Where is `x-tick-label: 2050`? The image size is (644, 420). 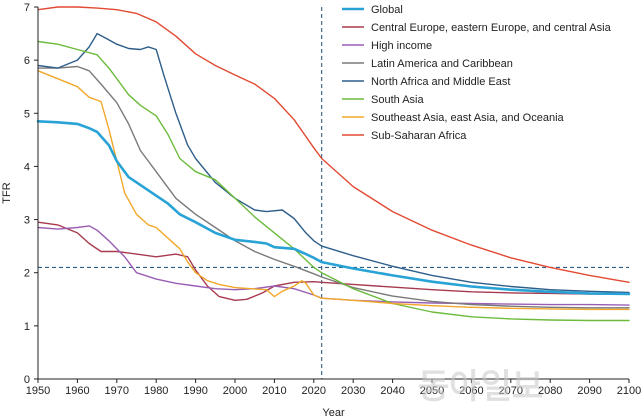
x-tick-label: 2050 is located at coordinates (432, 391).